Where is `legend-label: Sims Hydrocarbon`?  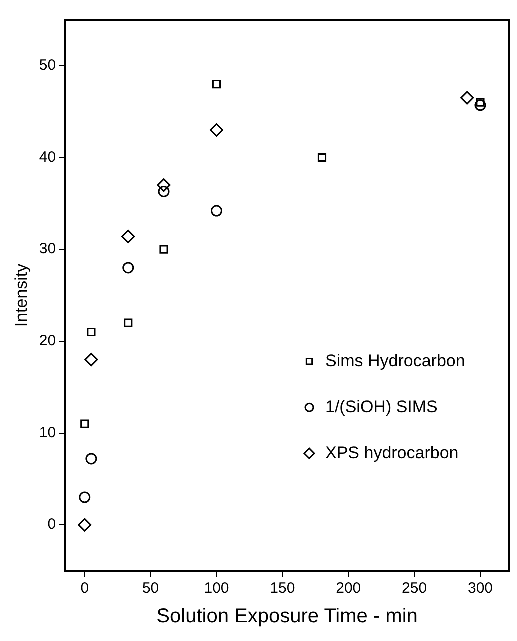
legend-label: Sims Hydrocarbon is located at coordinates (396, 360).